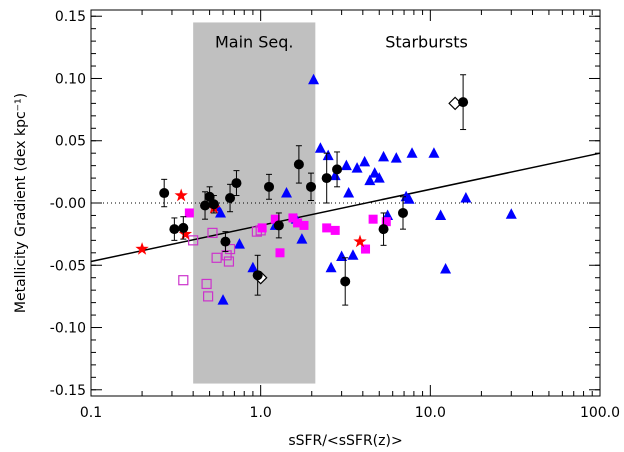 Image resolution: width=624 pixels, height=452 pixels. What do you see at coordinates (600, 413) in the screenshot?
I see `x-tick-label: 100.0` at bounding box center [600, 413].